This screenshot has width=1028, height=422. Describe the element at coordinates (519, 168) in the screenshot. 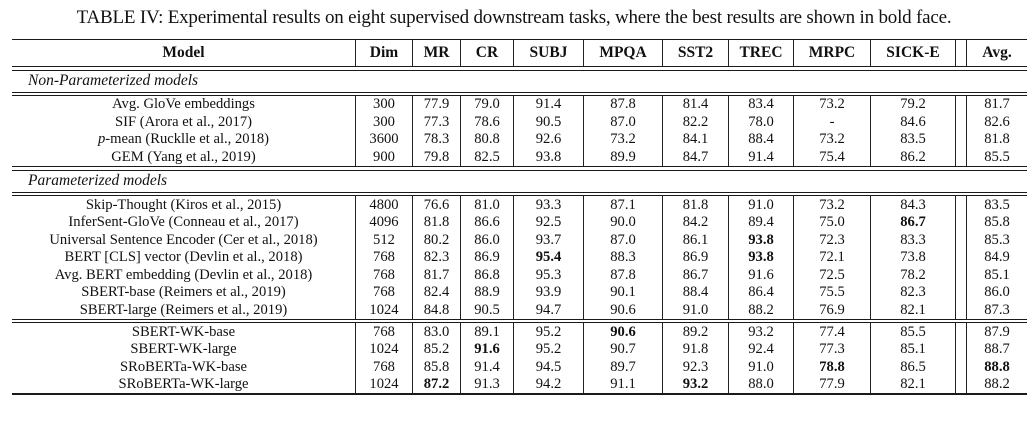

I see `double-horizontal-rule` at that location.